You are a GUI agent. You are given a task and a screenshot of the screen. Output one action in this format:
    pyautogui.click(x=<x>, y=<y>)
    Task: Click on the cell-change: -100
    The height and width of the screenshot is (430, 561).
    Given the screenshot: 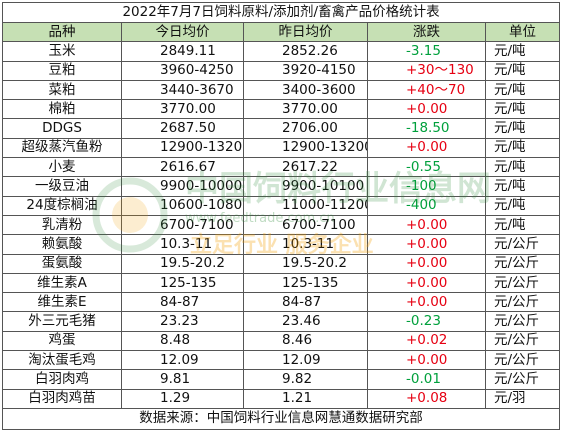 What is the action you would take?
    pyautogui.click(x=426, y=186)
    